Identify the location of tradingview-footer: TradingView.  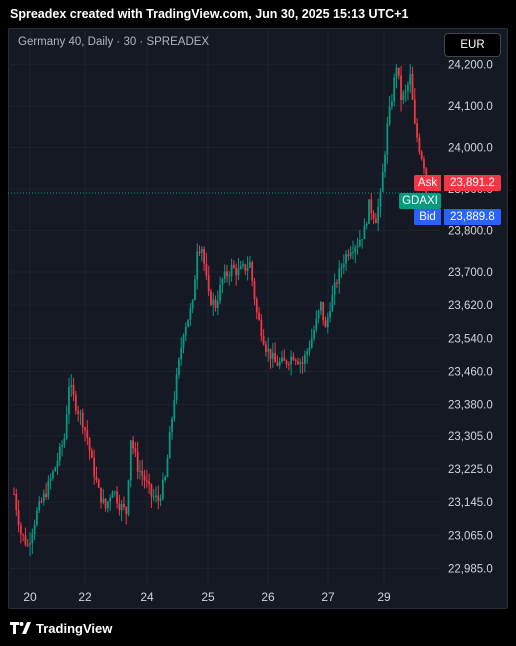
(61, 628).